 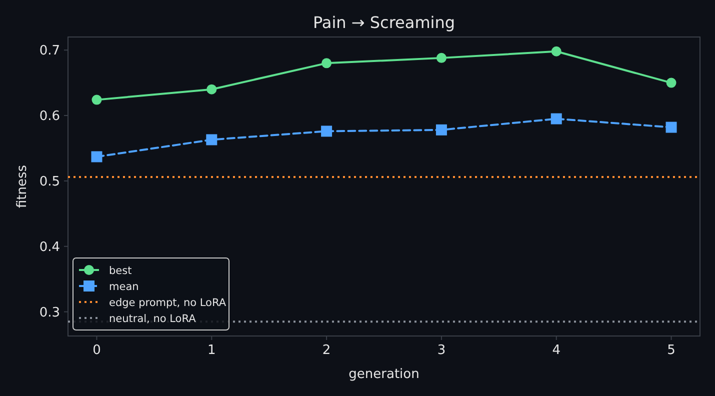 I want to click on legend-label: mean, so click(x=124, y=287).